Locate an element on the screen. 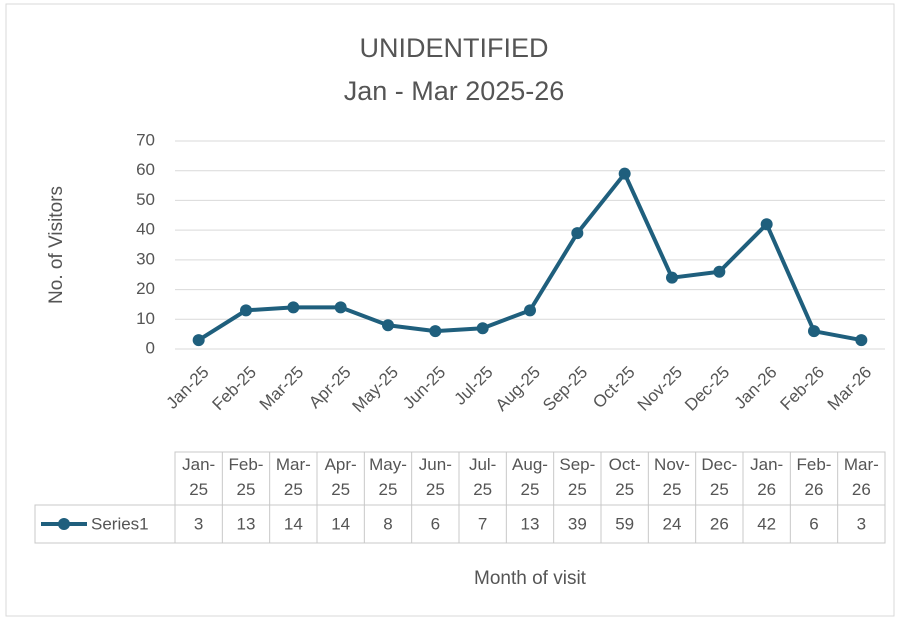 The height and width of the screenshot is (624, 898). y-axis-label: No. of Visitors is located at coordinates (56, 245).